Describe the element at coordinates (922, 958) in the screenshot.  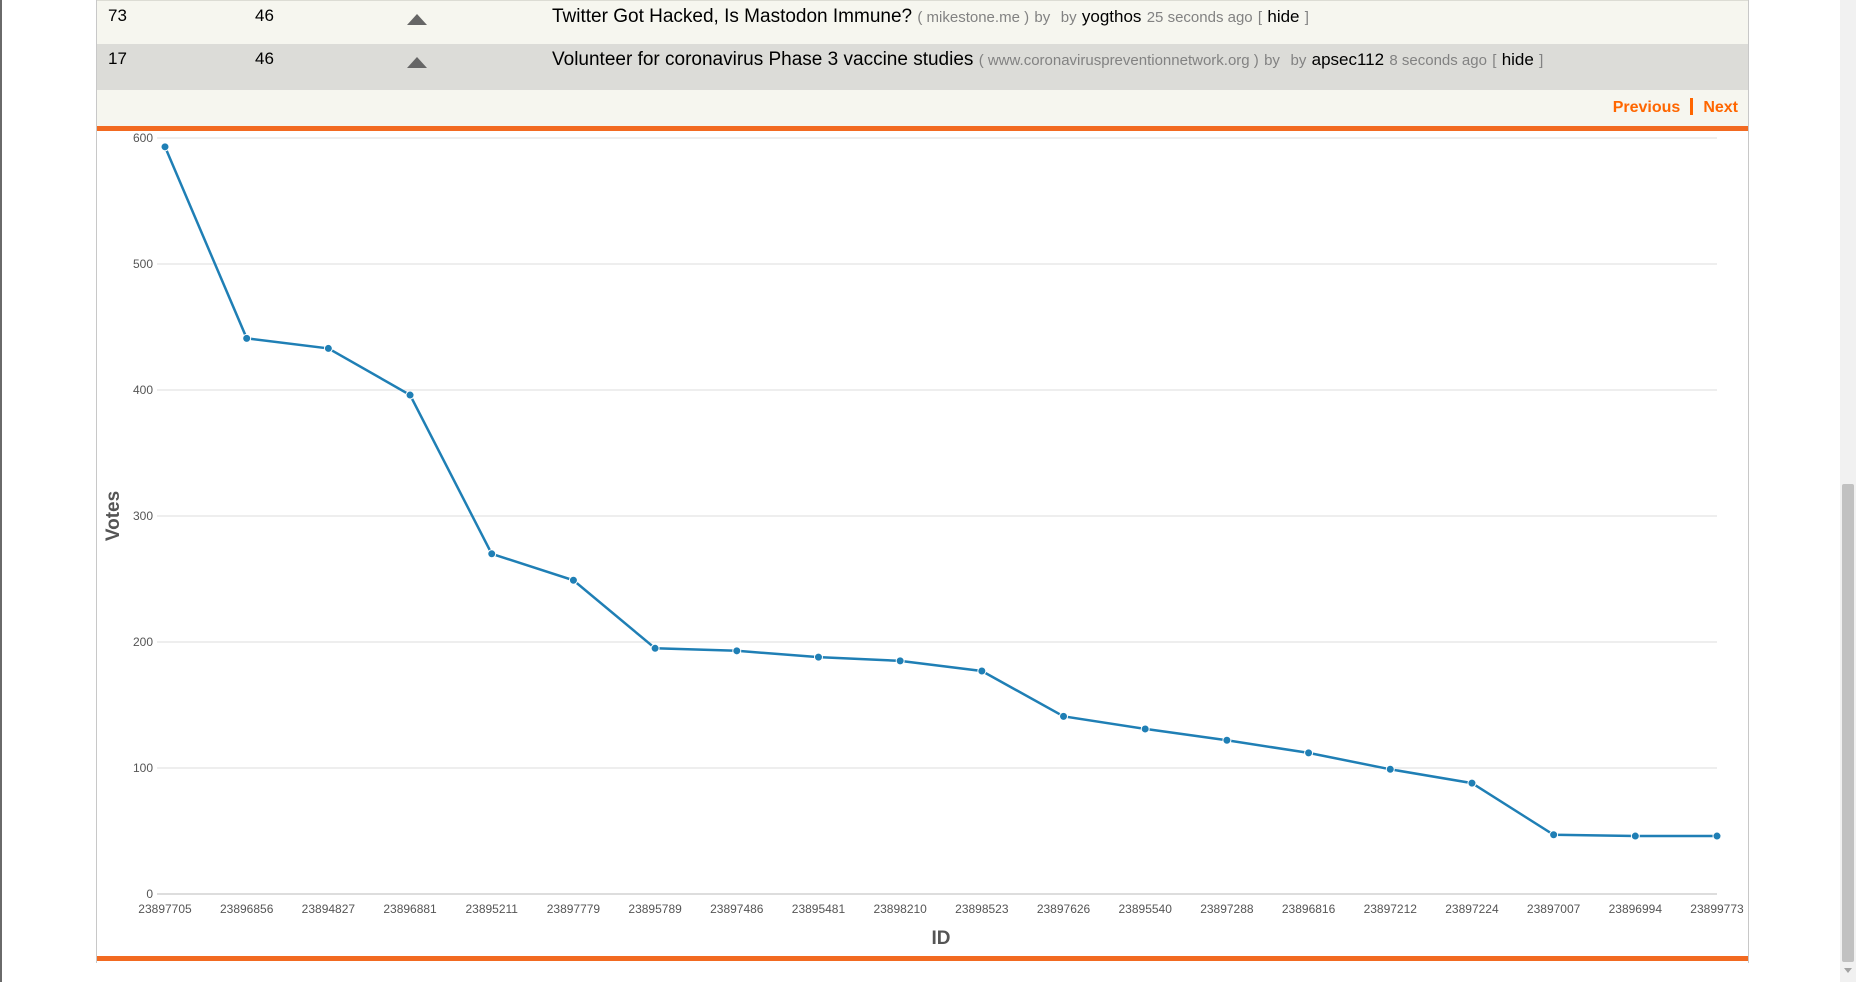
I see `bottom-divider` at that location.